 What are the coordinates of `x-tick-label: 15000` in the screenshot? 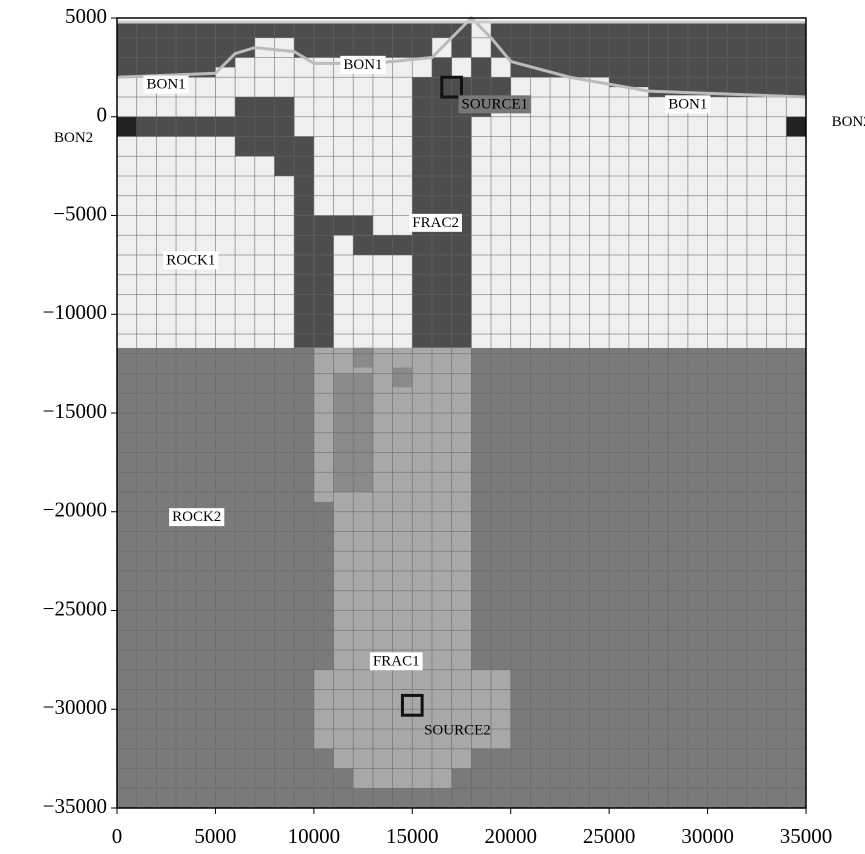 It's located at (412, 836).